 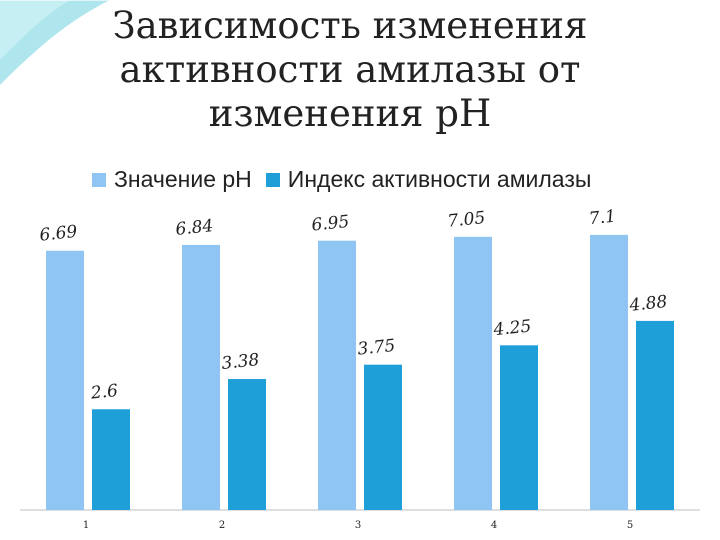 What do you see at coordinates (519, 427) in the screenshot?
I see `bar-series2-cat4` at bounding box center [519, 427].